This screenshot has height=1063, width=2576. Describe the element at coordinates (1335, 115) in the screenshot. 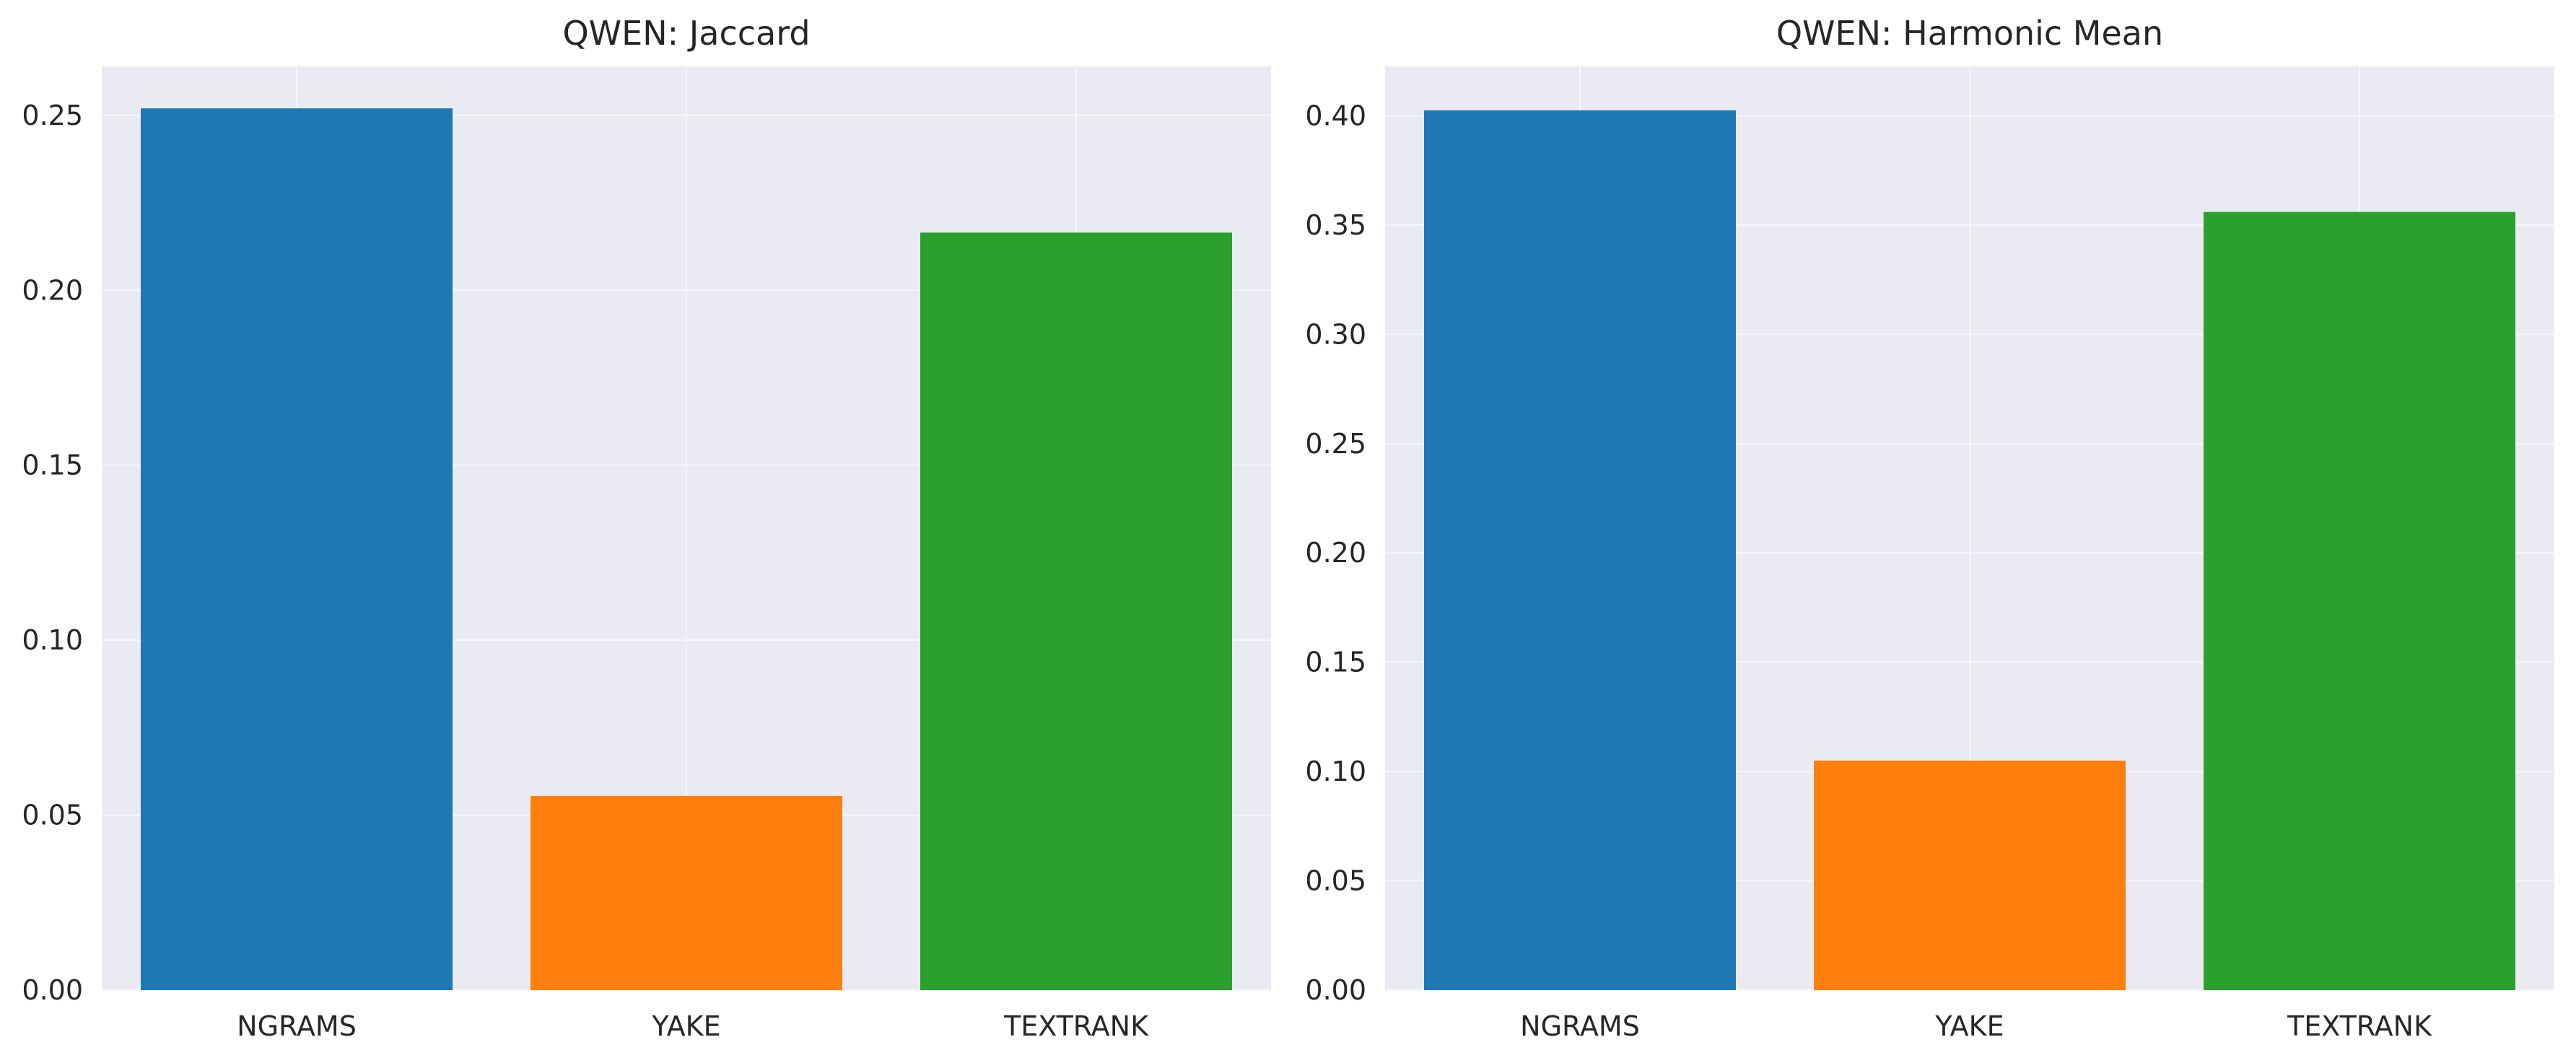

I see `y-tick-label: 0.40` at that location.